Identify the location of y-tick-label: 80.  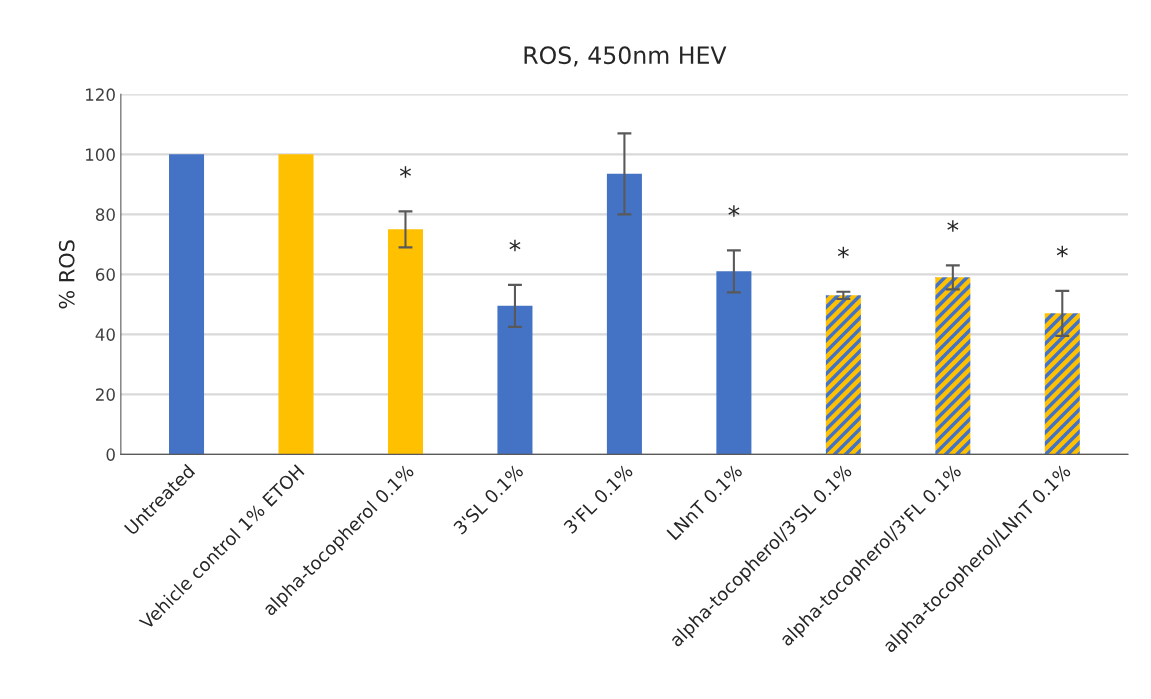
(105, 214).